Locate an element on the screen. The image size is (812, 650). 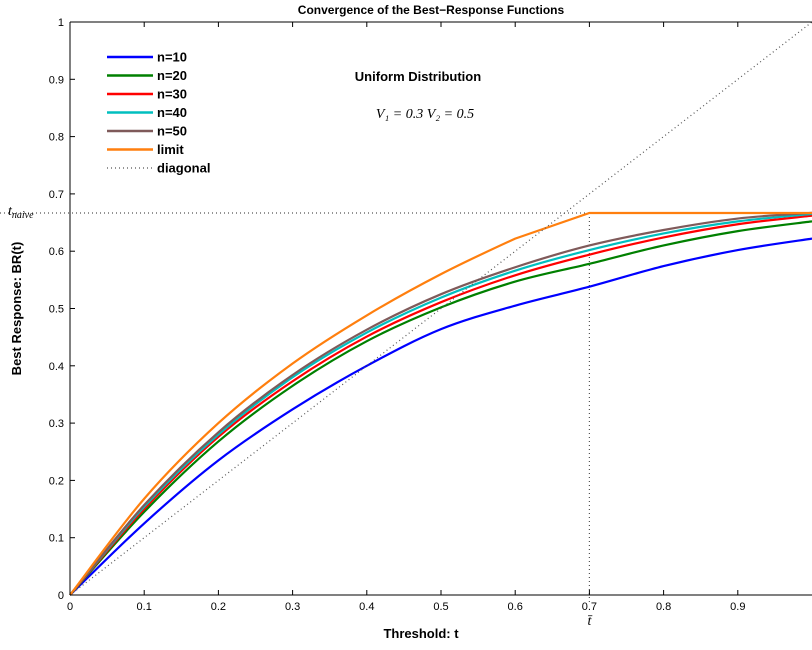
x-tick-label: 0.9 is located at coordinates (737, 607).